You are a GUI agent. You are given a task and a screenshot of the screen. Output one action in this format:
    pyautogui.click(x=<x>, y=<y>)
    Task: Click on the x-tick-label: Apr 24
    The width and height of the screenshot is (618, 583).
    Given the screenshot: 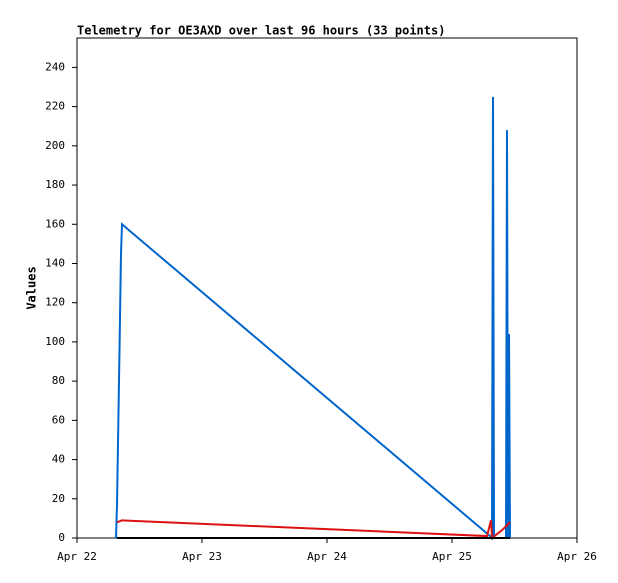 What is the action you would take?
    pyautogui.click(x=327, y=556)
    